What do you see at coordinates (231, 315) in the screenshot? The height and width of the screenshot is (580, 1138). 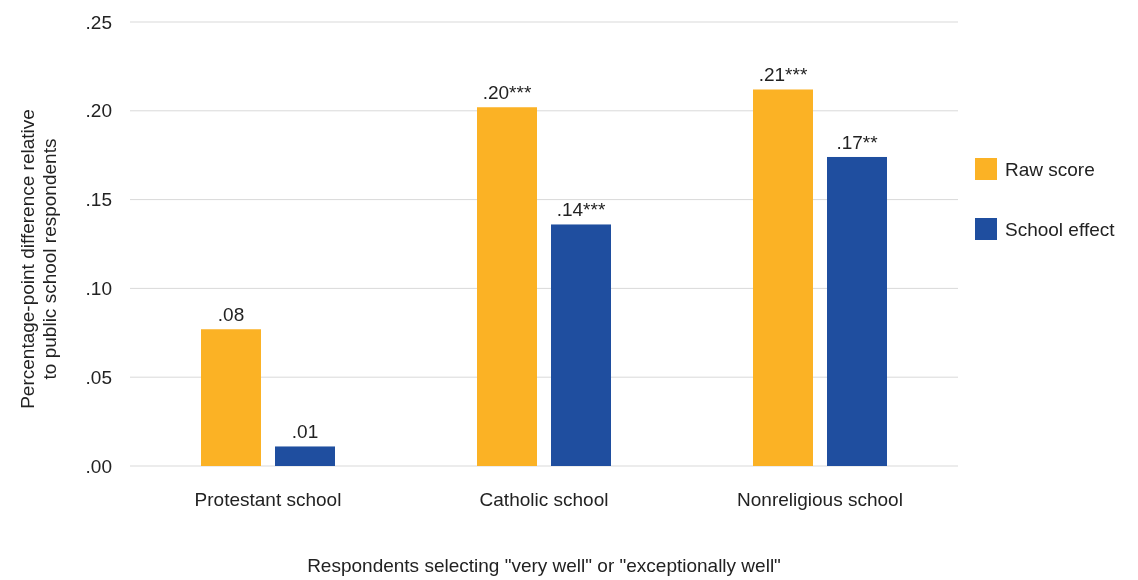 I see `data-label: .08` at bounding box center [231, 315].